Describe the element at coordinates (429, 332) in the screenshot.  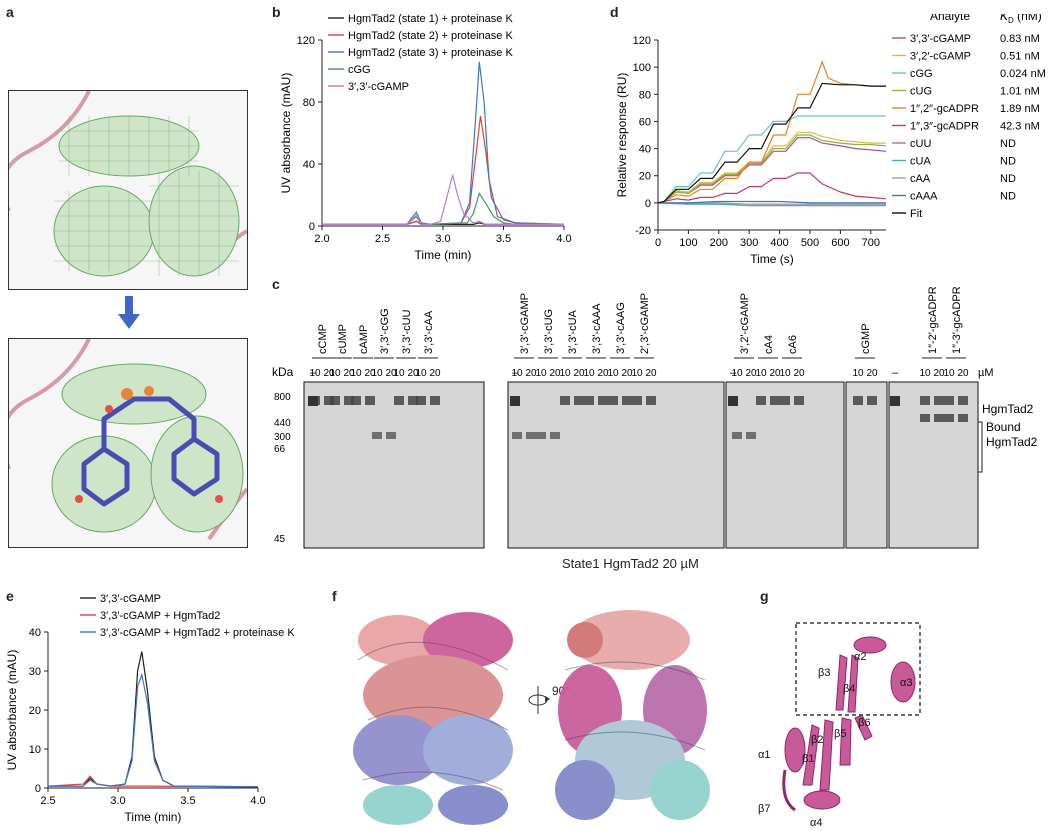
I see `lane-label-3-3-caa: 3′,3′-cAA` at that location.